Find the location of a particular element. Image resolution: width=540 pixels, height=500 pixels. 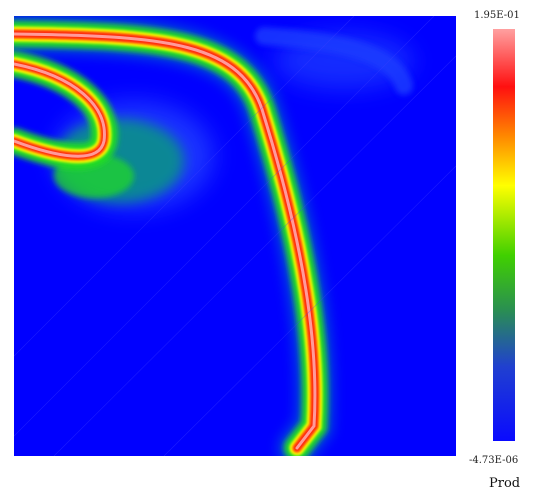

colorbar-fill is located at coordinates (504, 235).